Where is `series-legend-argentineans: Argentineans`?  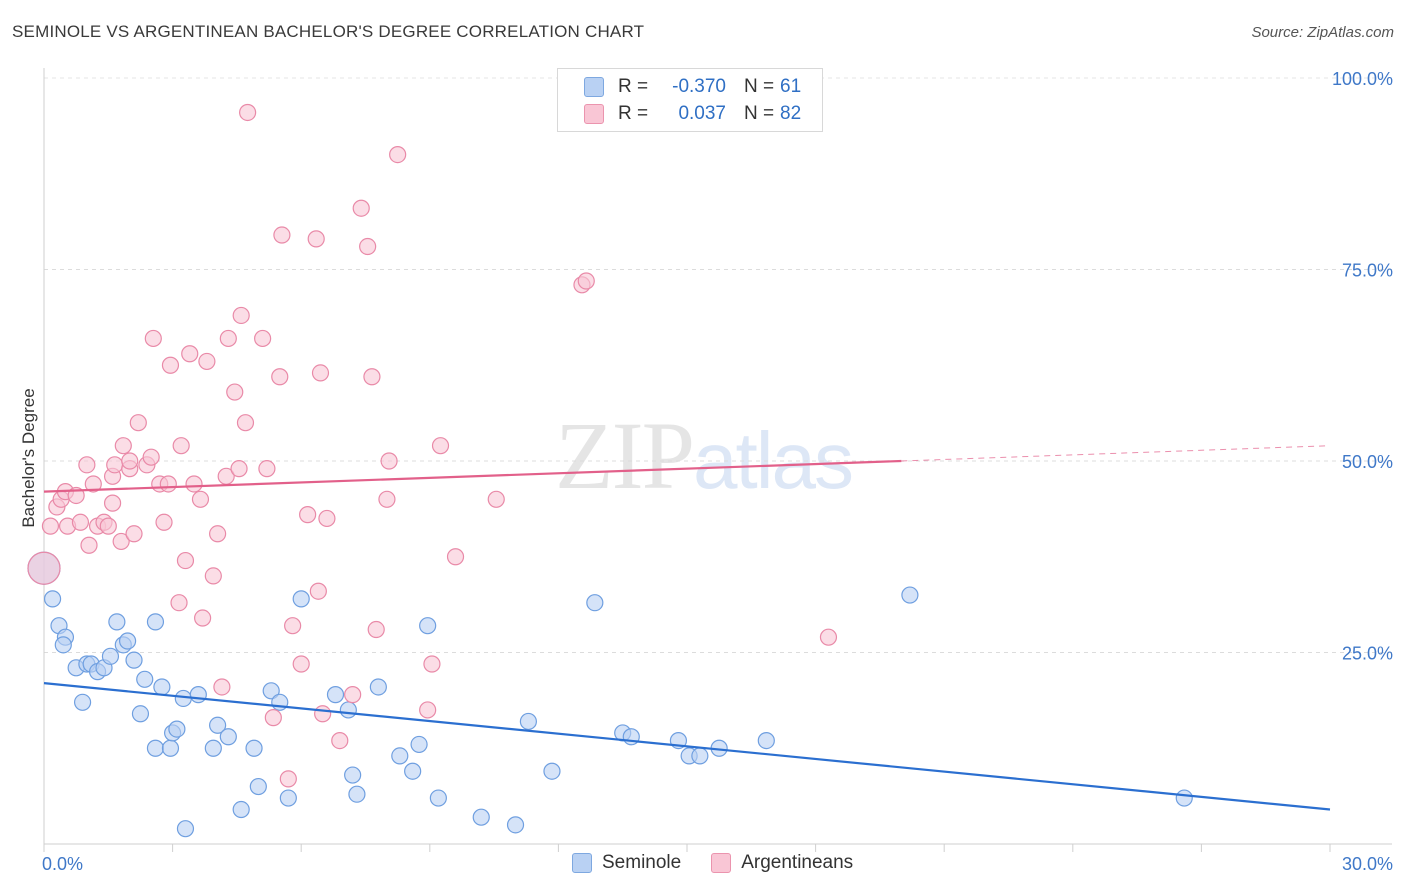
series-legend-argentineans: Argentineans is located at coordinates (782, 863).